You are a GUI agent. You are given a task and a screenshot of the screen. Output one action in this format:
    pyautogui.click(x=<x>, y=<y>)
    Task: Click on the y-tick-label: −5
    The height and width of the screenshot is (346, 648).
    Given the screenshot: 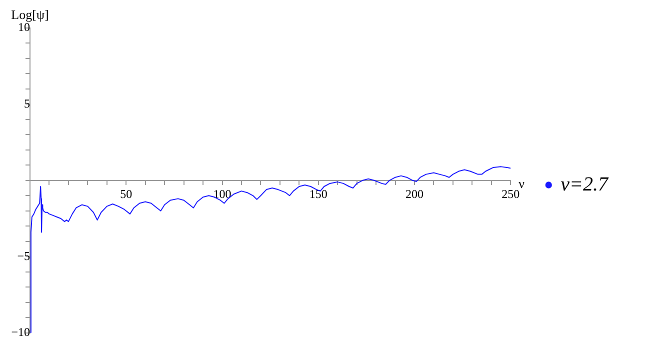 What is the action you would take?
    pyautogui.click(x=23, y=255)
    